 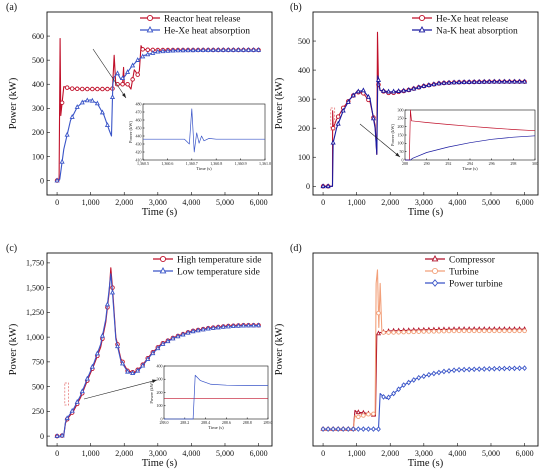 What do you see at coordinates (158, 453) in the screenshot?
I see `x-tick-label: 3,000` at bounding box center [158, 453].